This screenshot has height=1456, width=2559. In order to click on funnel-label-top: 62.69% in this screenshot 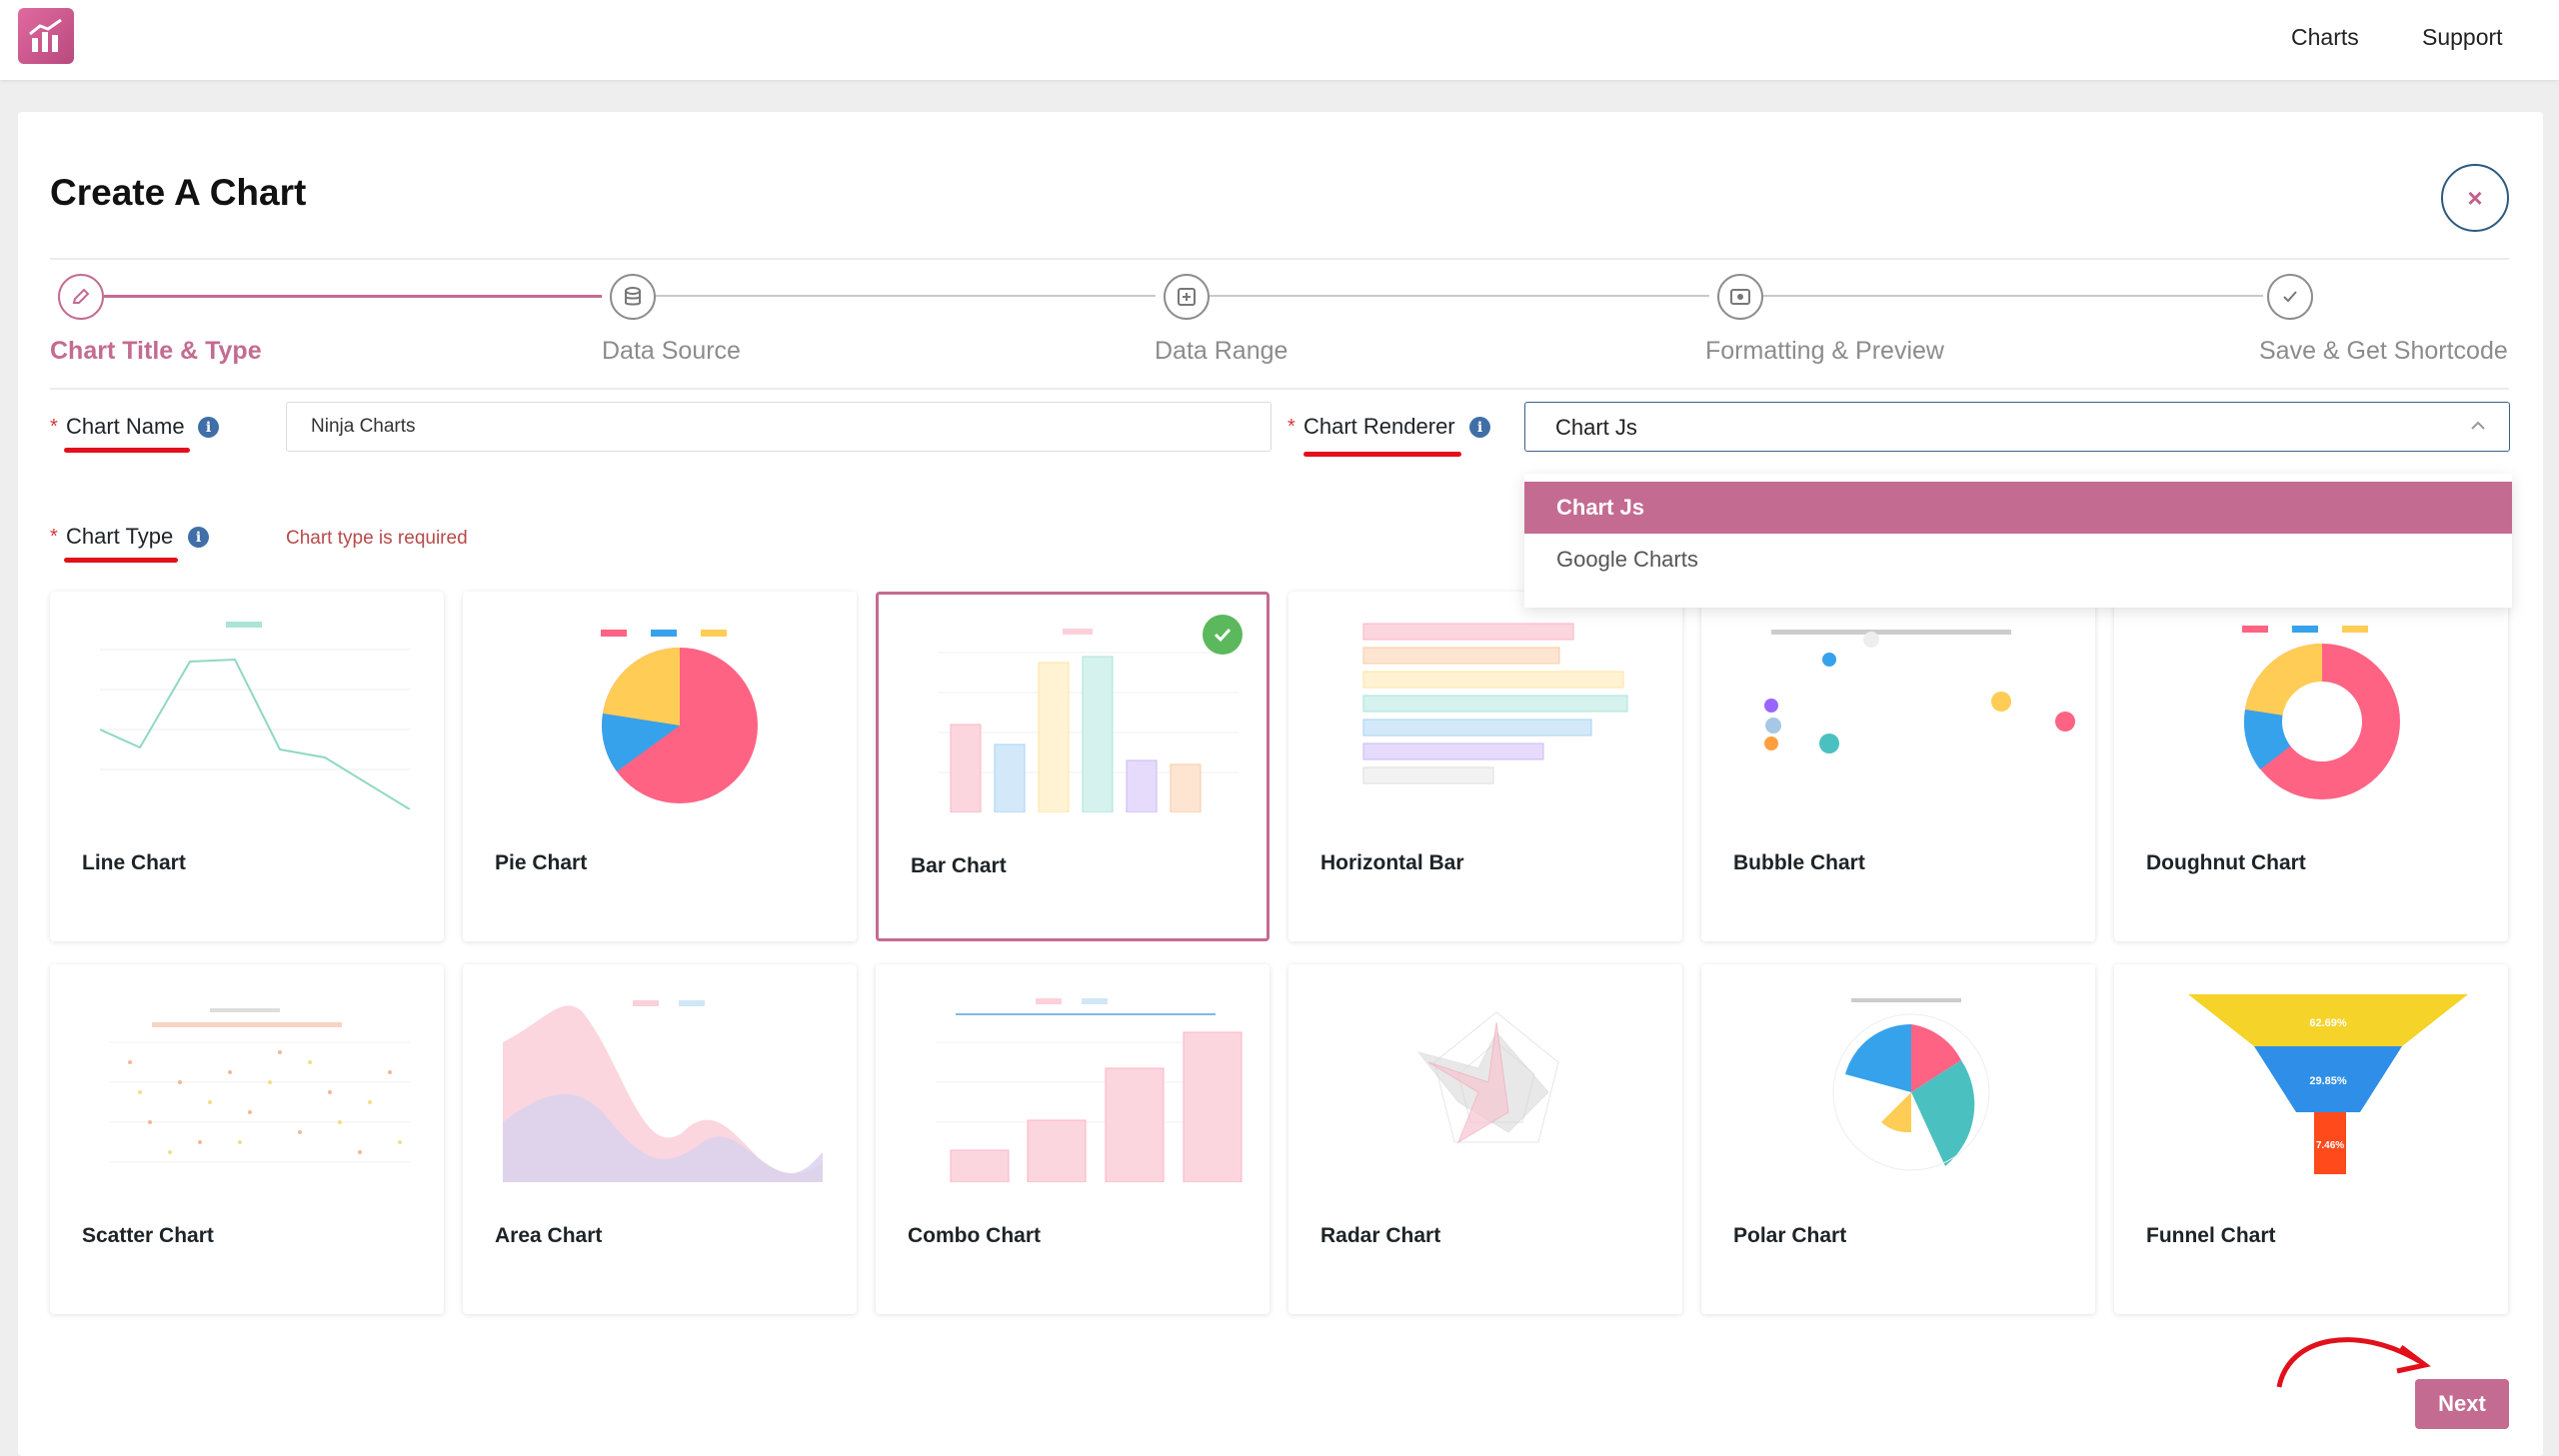, I will do `click(2328, 1023)`.